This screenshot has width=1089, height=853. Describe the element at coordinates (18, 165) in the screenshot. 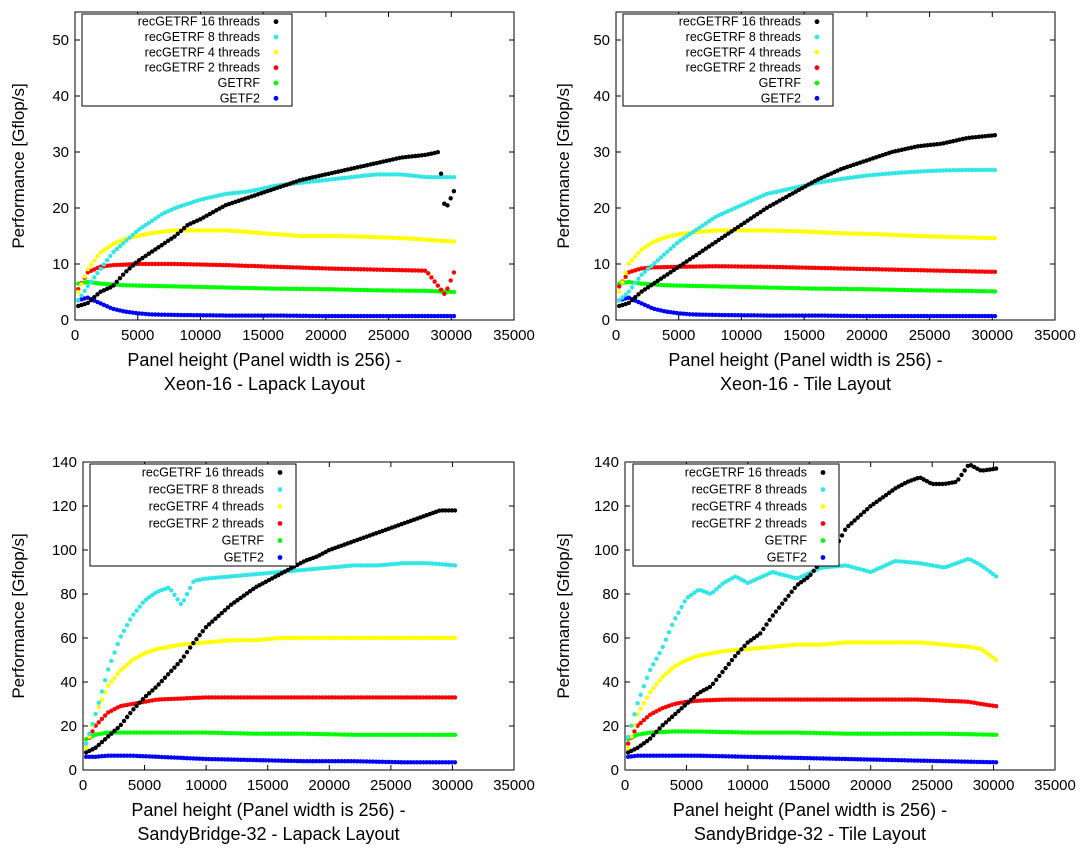

I see `y-axis-title: Performance [Gflop/s]` at that location.